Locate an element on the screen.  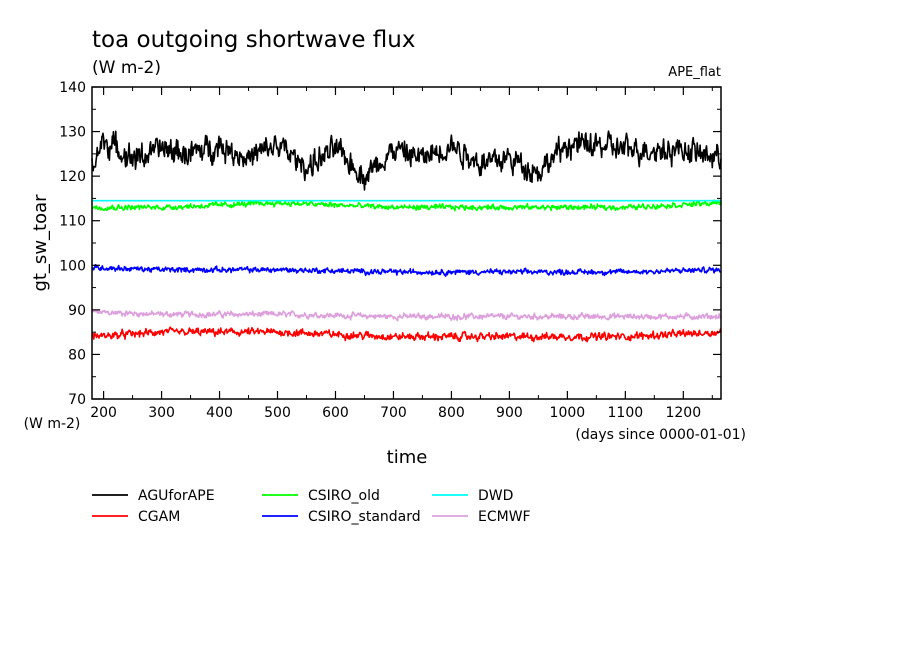
x-tick-label: 300 is located at coordinates (161, 413).